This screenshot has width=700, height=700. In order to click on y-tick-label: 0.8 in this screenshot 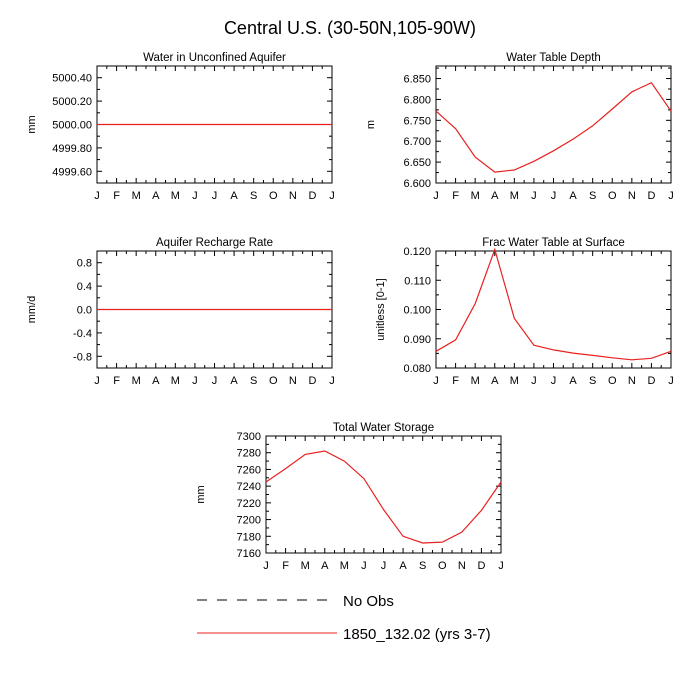, I will do `click(84, 264)`.